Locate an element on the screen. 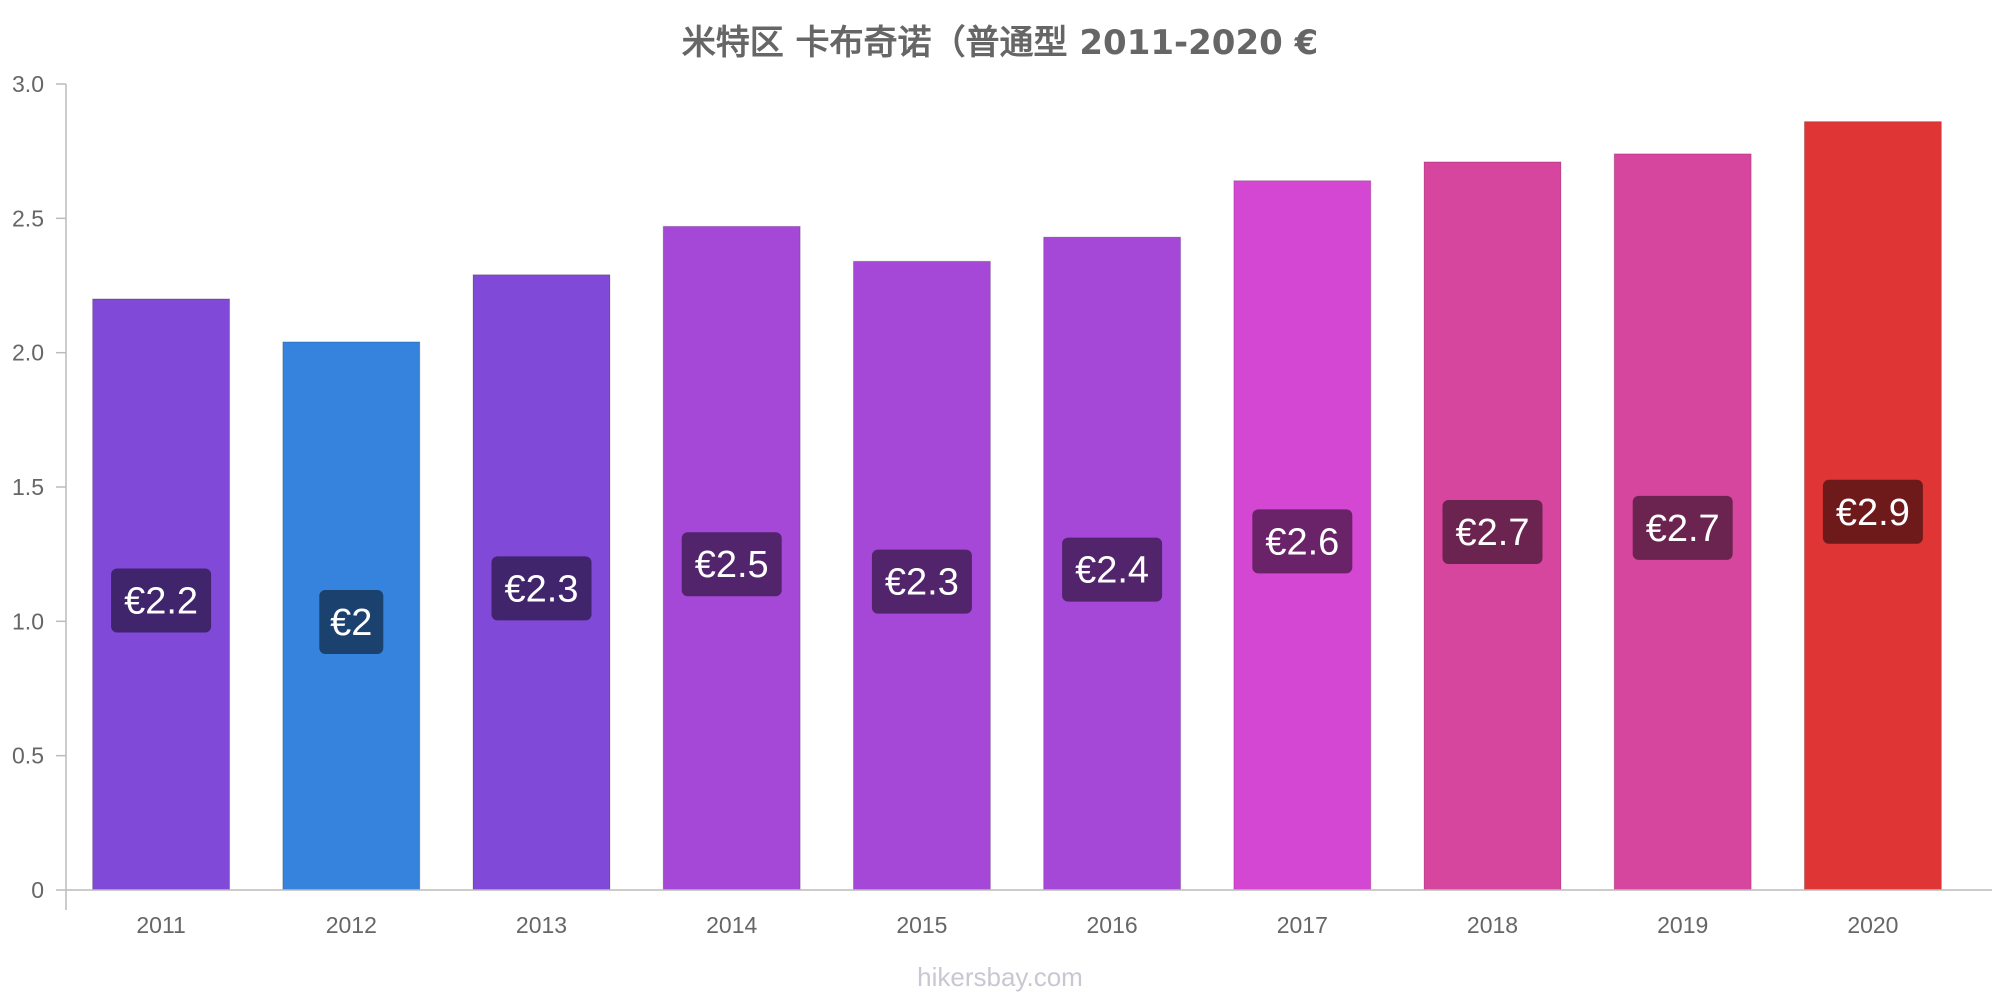 This screenshot has width=2000, height=1000. x-tick-label: 2019 is located at coordinates (1682, 925).